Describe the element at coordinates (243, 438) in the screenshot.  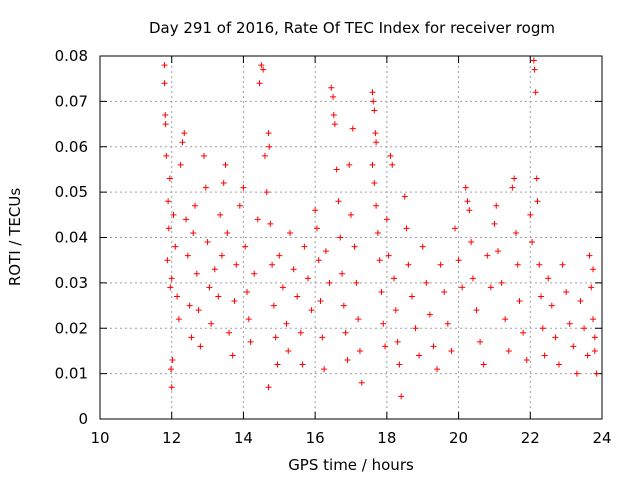
I see `x-tick-label: 14` at that location.